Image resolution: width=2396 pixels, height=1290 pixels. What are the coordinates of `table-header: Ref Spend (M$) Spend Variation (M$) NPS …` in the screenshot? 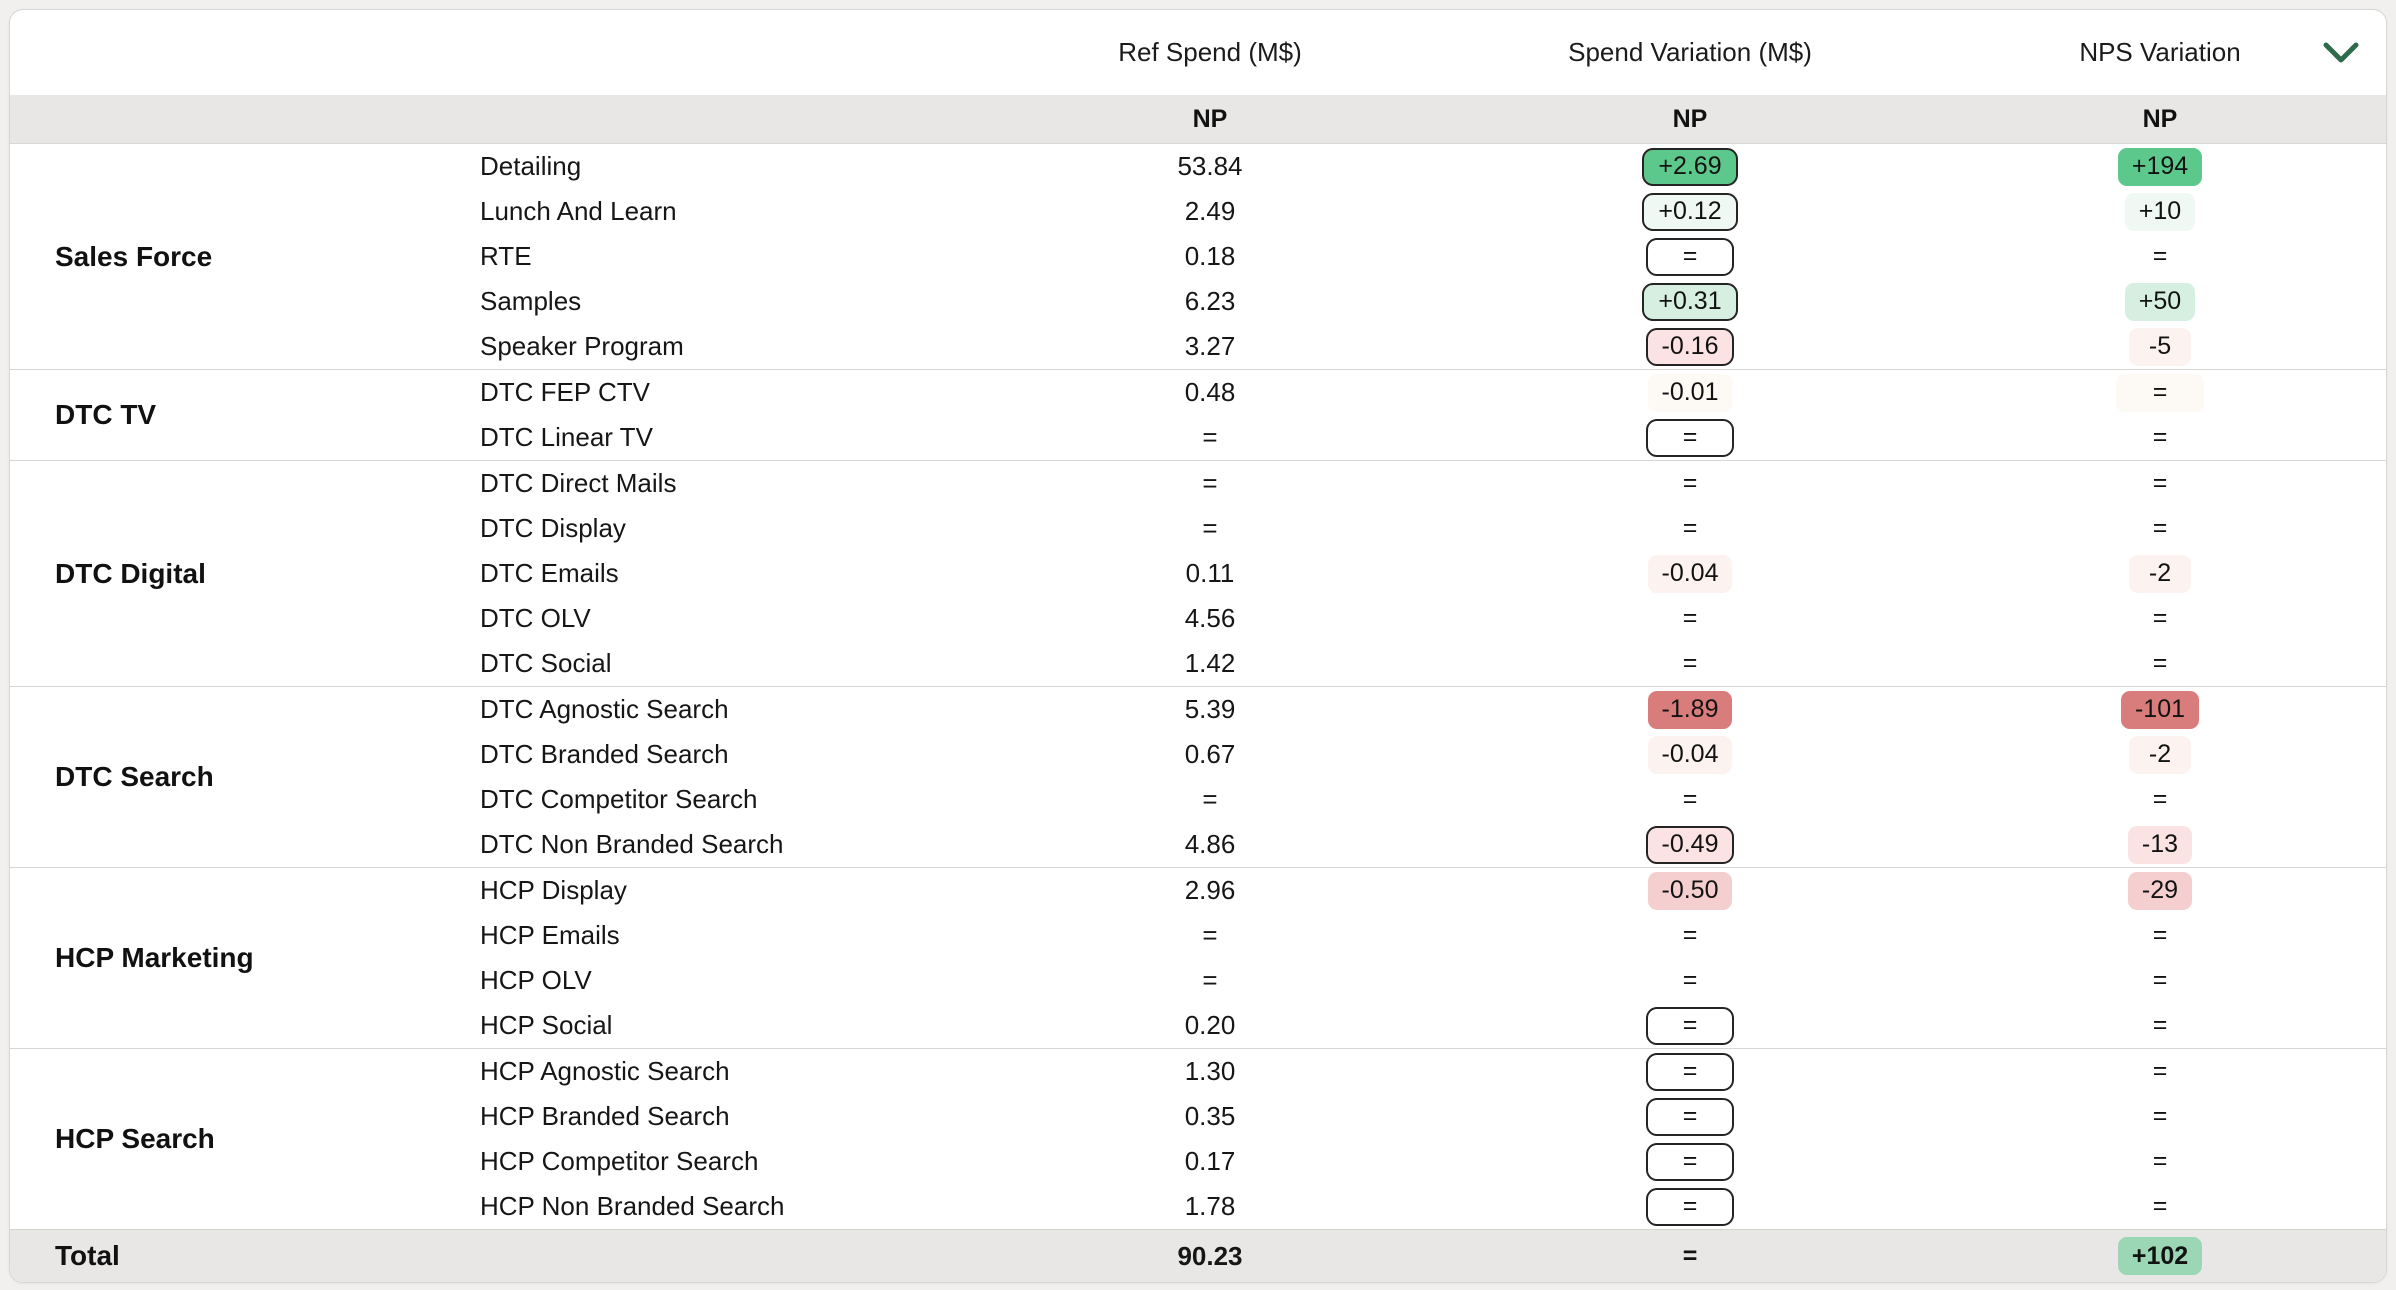 It's located at (1198, 52).